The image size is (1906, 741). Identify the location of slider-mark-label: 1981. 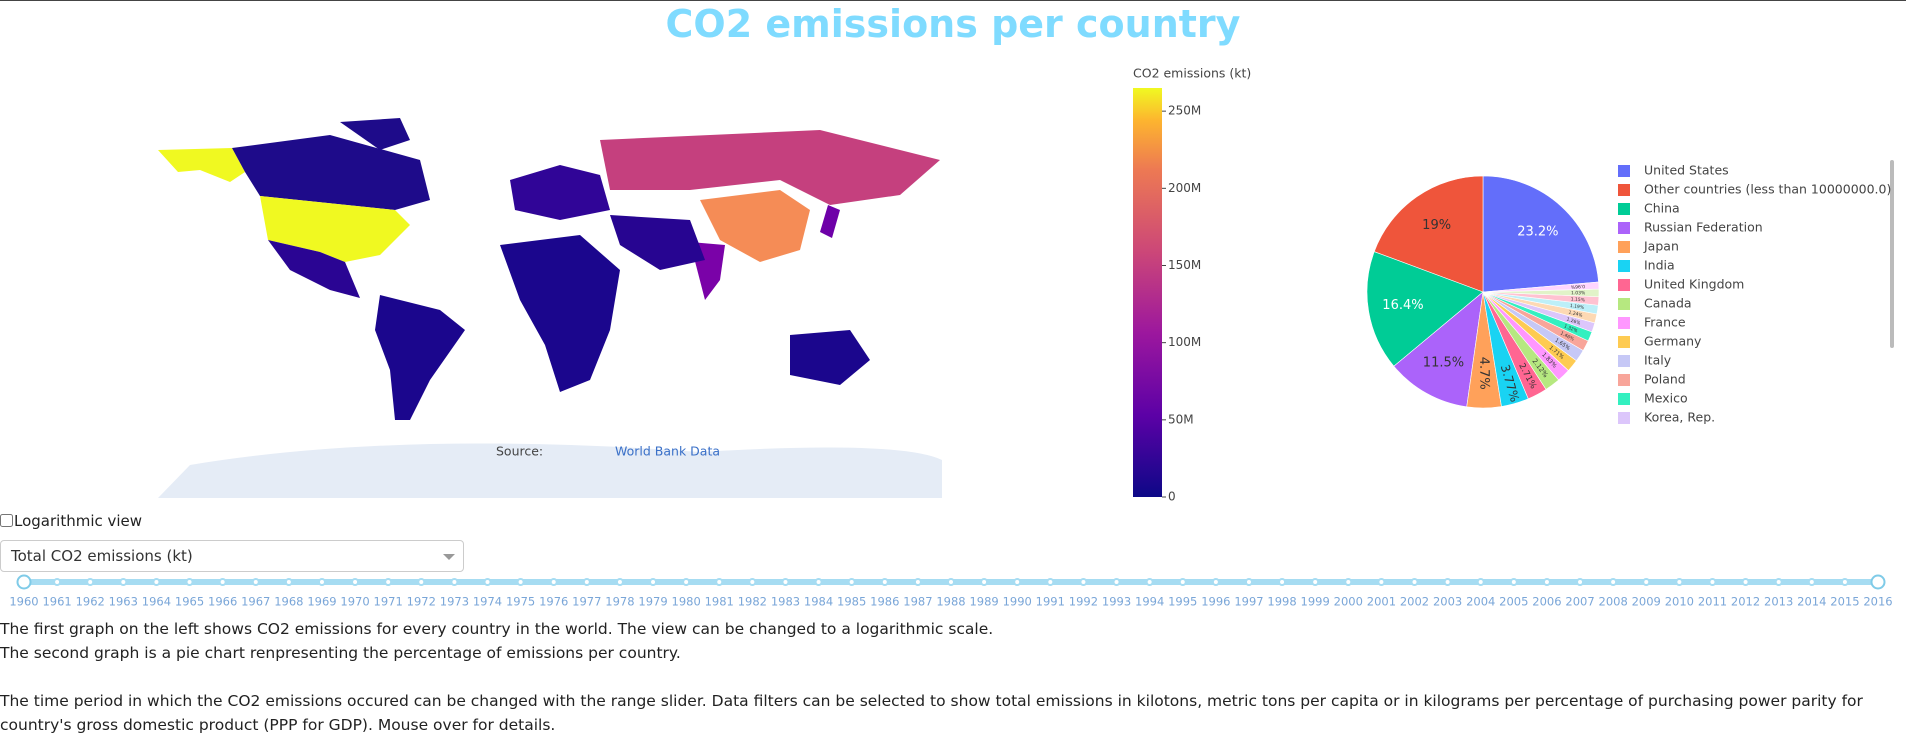
(719, 602).